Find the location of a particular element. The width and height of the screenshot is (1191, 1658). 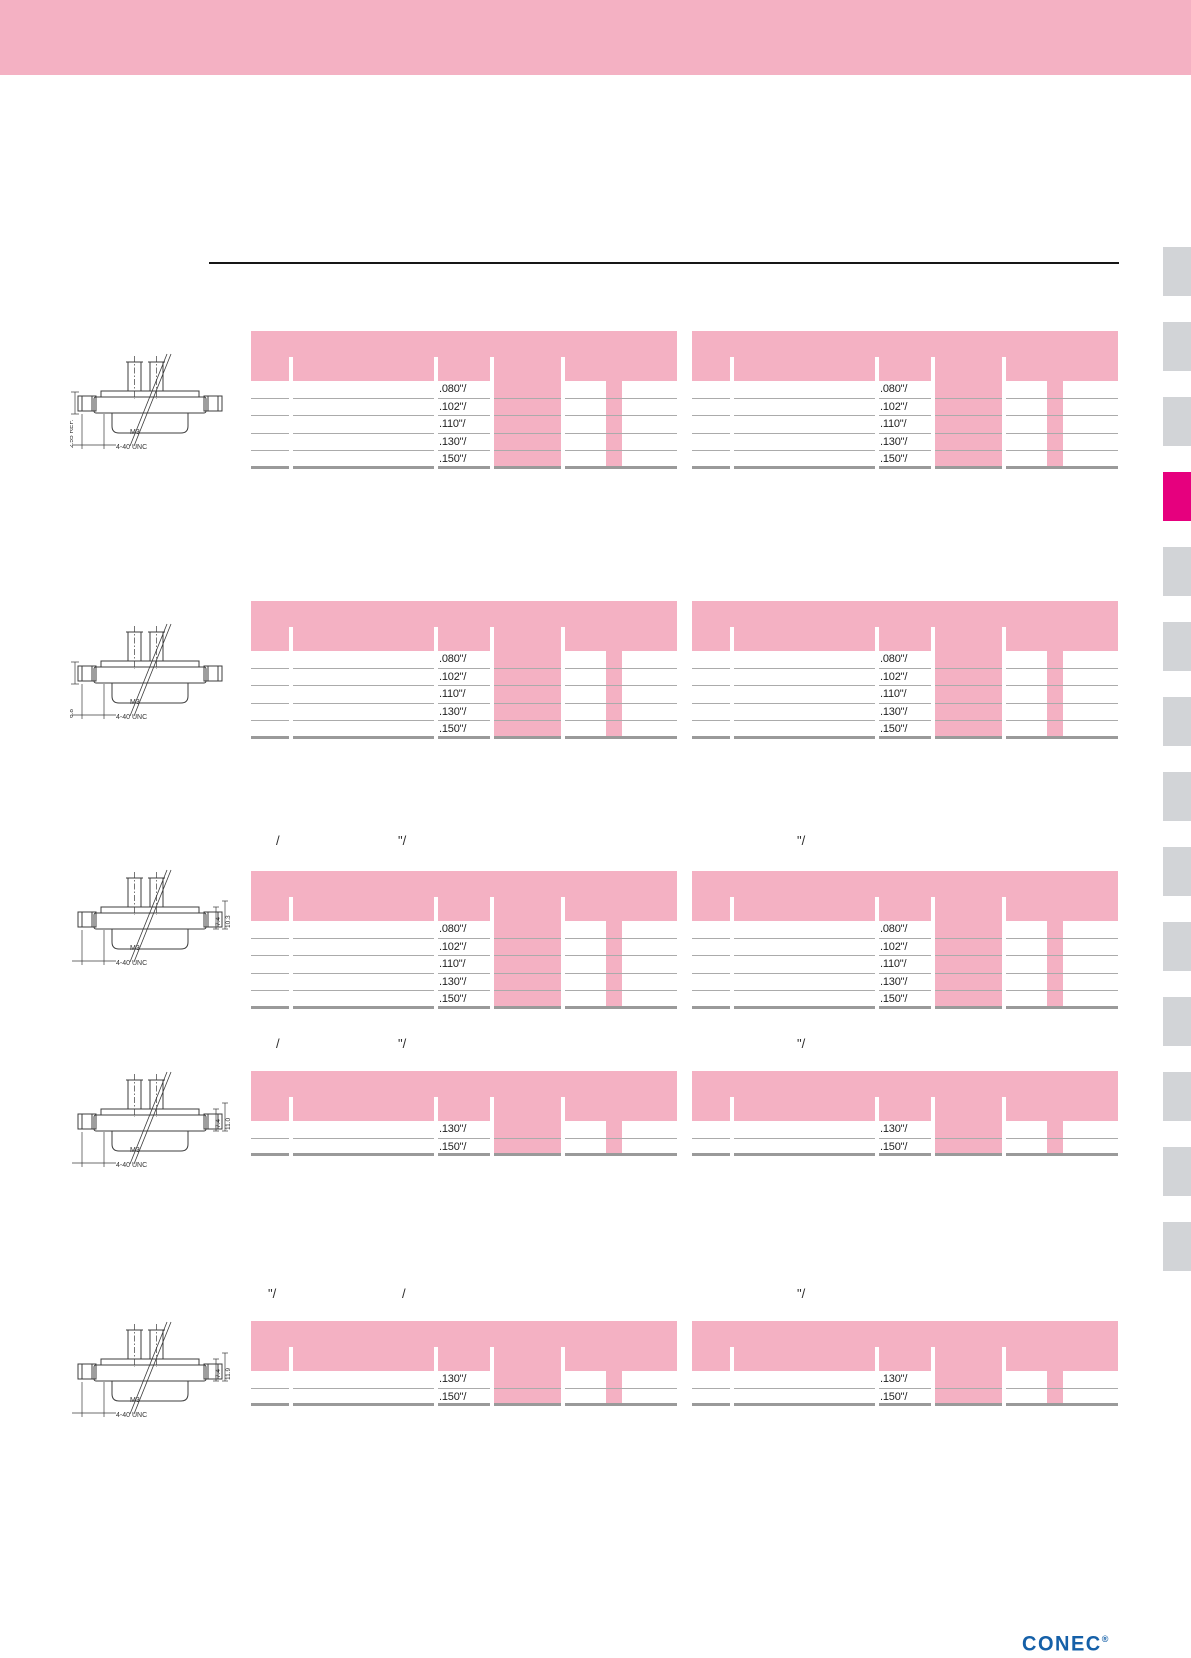

right-dim-label-2: 11.9 is located at coordinates (227, 1373).